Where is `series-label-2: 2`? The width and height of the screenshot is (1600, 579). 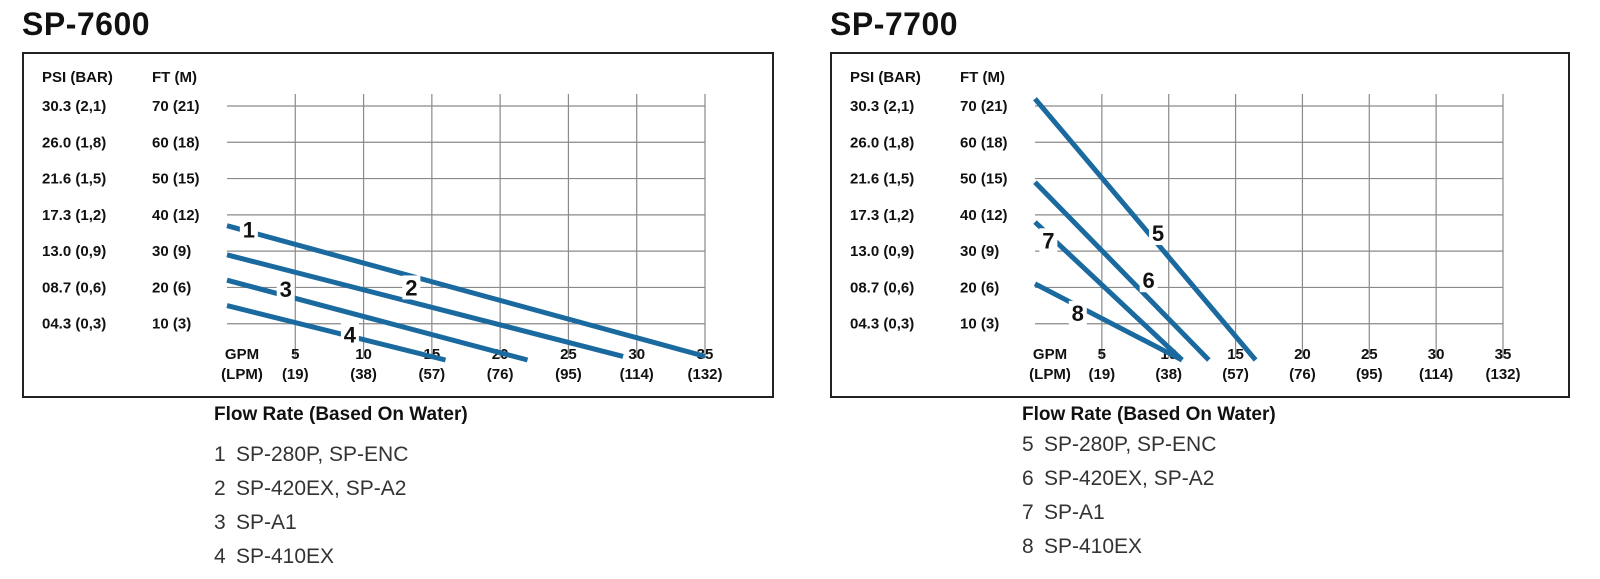
series-label-2: 2 is located at coordinates (411, 287).